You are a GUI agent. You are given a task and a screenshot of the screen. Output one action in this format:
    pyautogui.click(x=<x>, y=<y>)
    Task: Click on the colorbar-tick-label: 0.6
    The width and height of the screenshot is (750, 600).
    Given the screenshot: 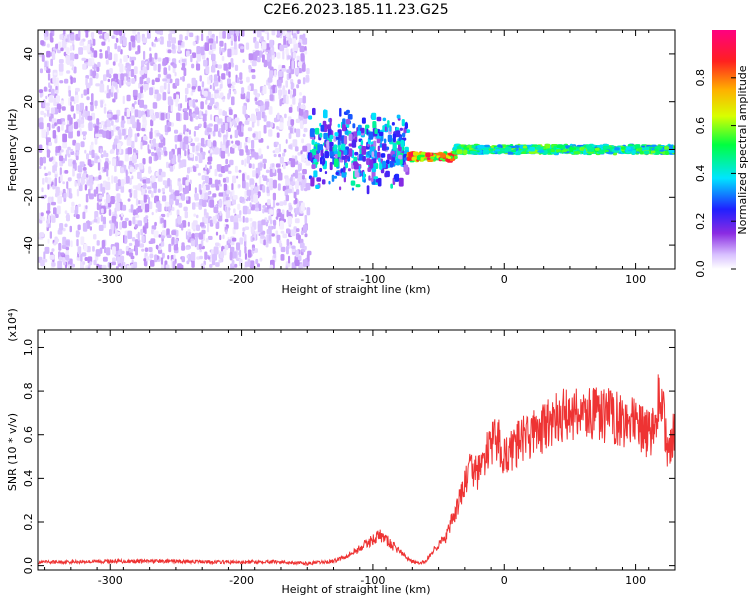 What is the action you would take?
    pyautogui.click(x=700, y=126)
    